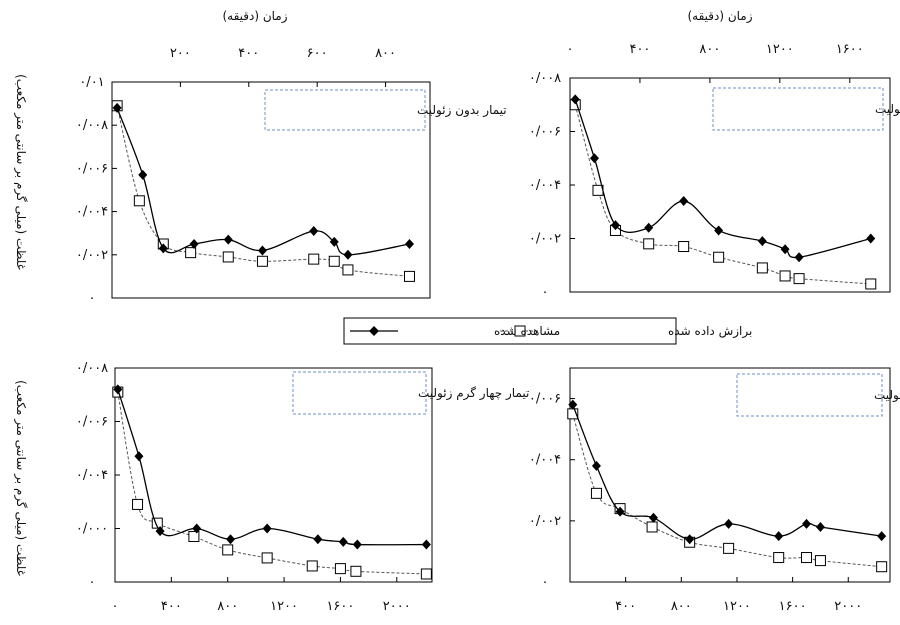  Describe the element at coordinates (180, 53) in the screenshot. I see `x-tick-label: ۲۰۰` at that location.